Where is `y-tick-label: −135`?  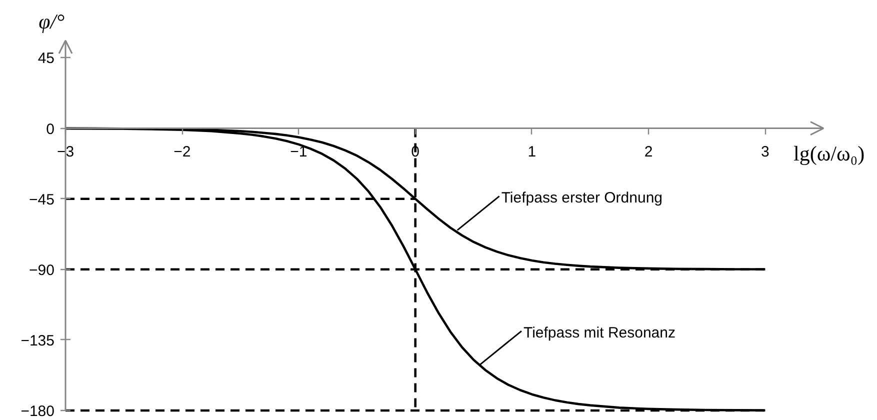
y-tick-label: −135 is located at coordinates (37, 341).